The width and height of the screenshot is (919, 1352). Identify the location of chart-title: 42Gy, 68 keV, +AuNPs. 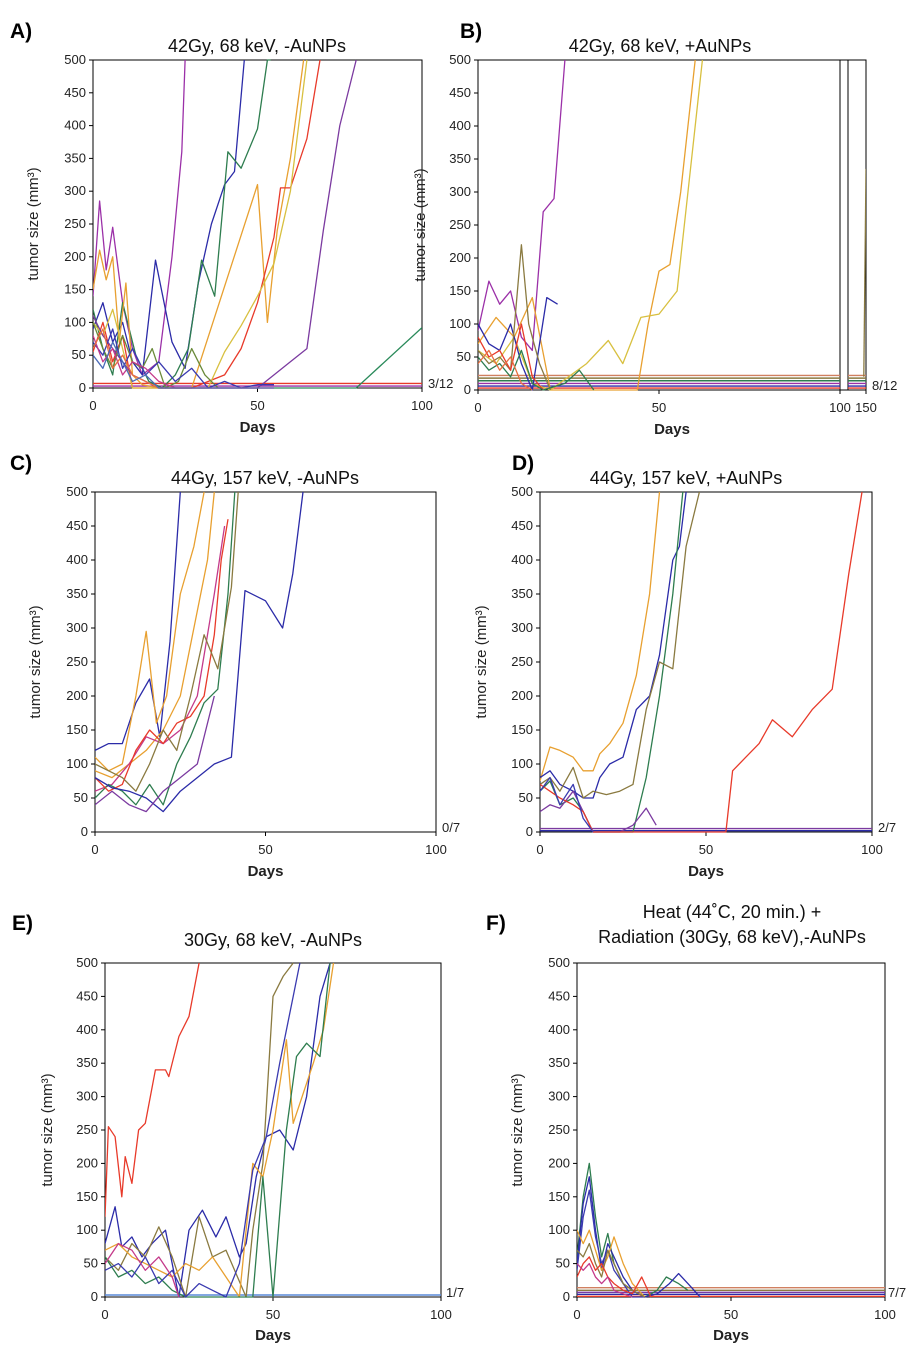
(660, 46).